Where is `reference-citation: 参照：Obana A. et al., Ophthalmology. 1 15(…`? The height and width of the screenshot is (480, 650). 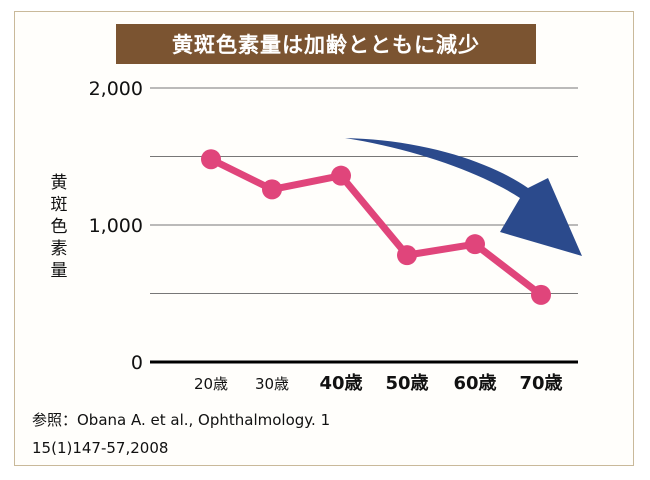 reference-citation: 参照：Obana A. et al., Ophthalmology. 1 15(… is located at coordinates (242, 434).